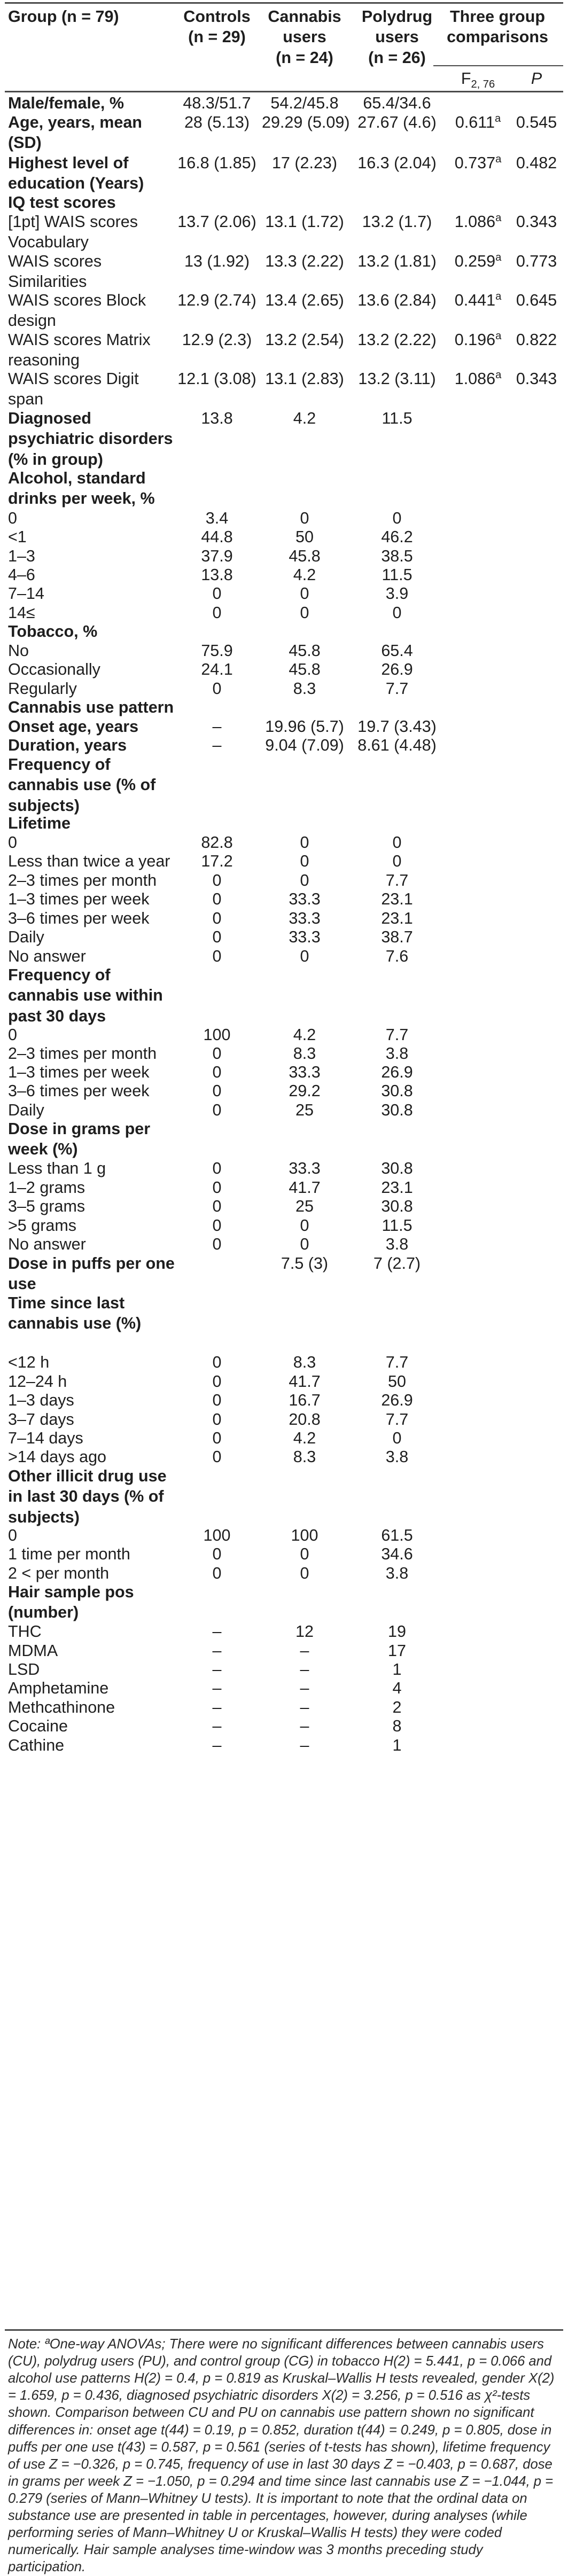 This screenshot has height=2576, width=568. Describe the element at coordinates (217, 103) in the screenshot. I see `cell-controls-text: 48.3/51.7` at that location.